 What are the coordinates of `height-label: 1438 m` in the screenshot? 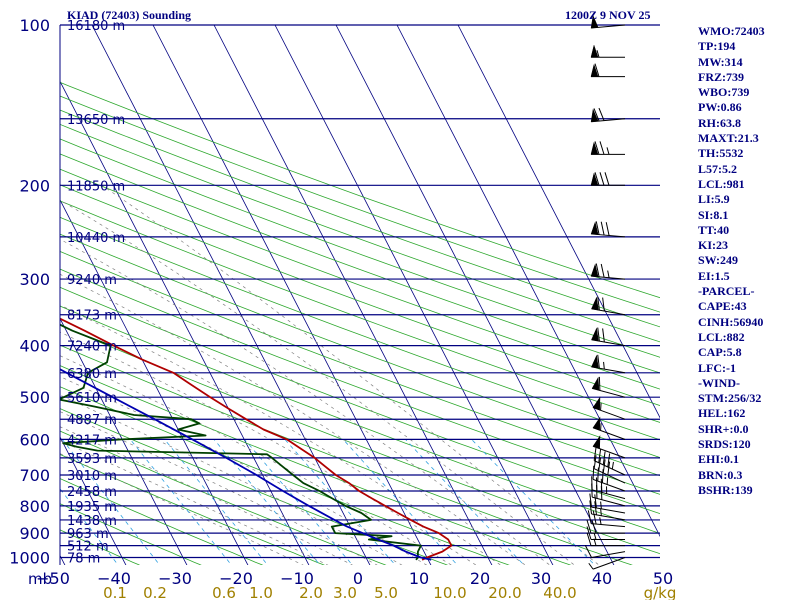 It's located at (92, 521).